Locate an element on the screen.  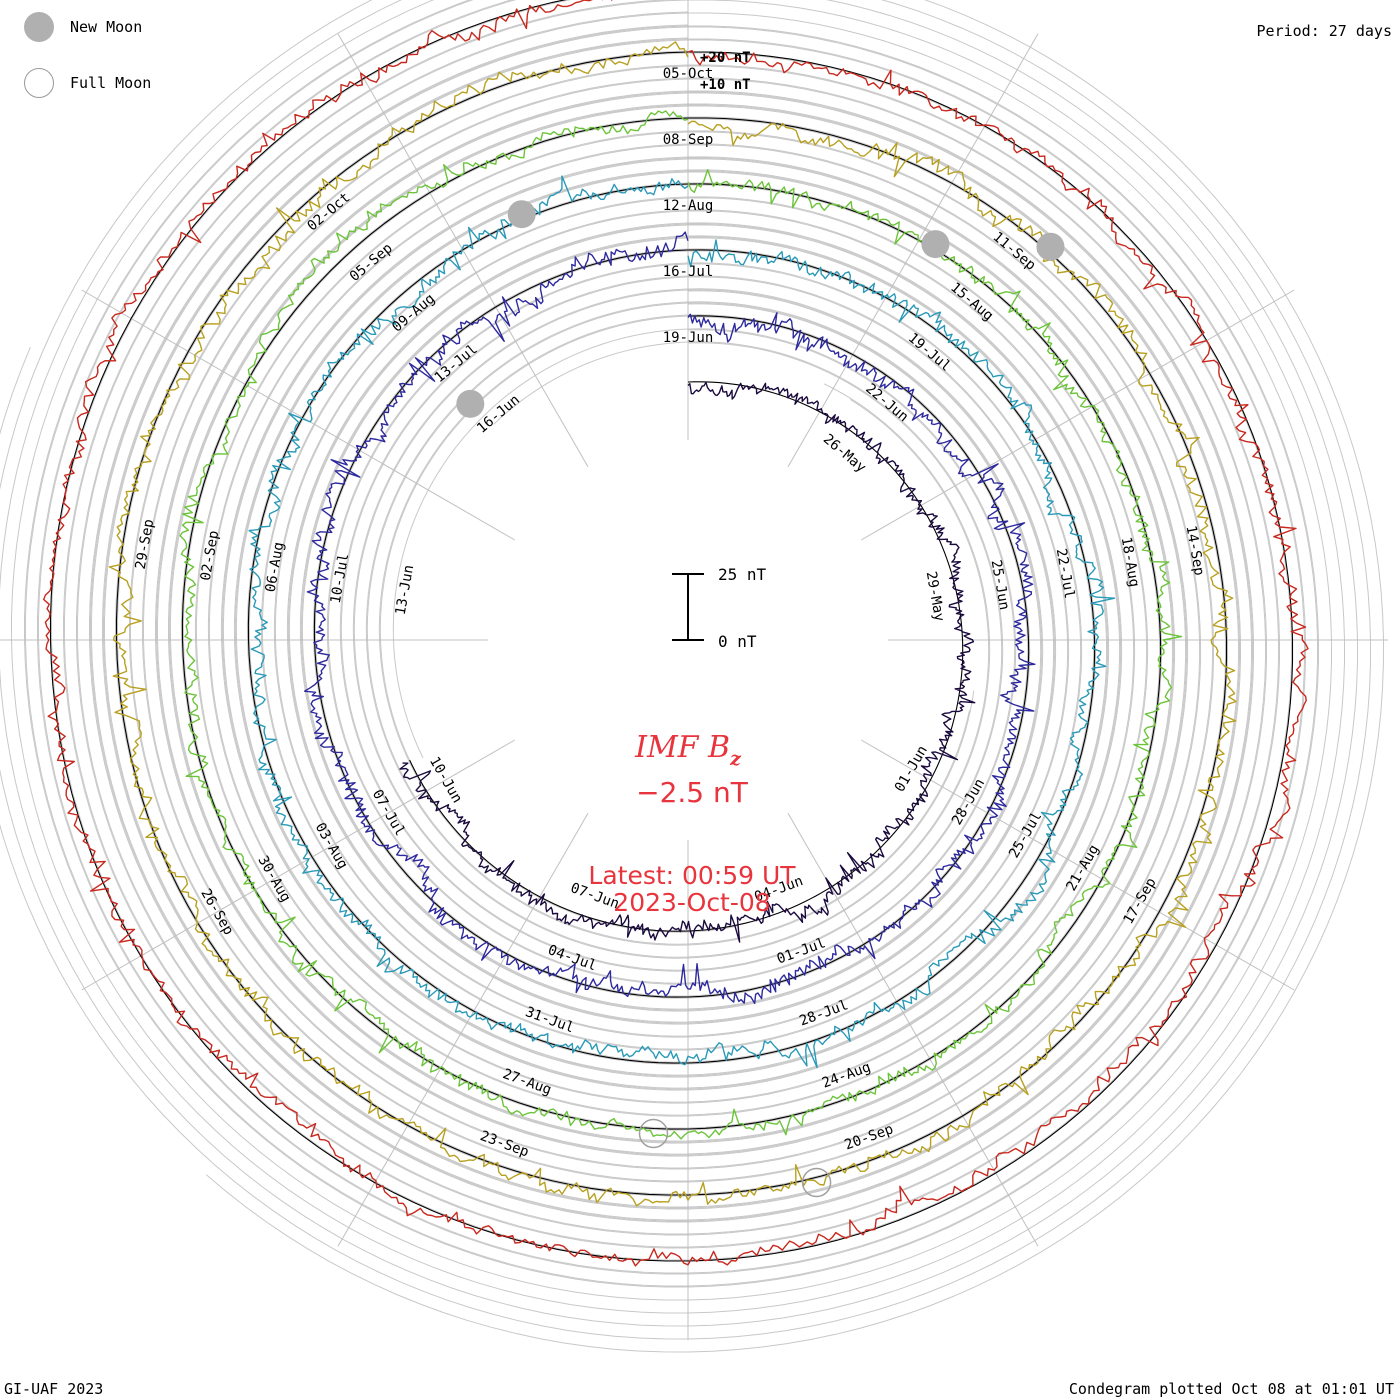
imf-title: IMF Bz is located at coordinates (688, 750).